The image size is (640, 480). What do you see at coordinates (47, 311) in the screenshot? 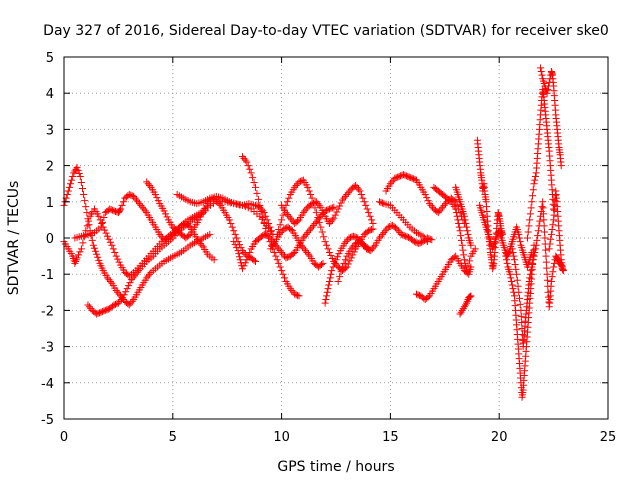
I see `y-tick-label: -2` at bounding box center [47, 311].